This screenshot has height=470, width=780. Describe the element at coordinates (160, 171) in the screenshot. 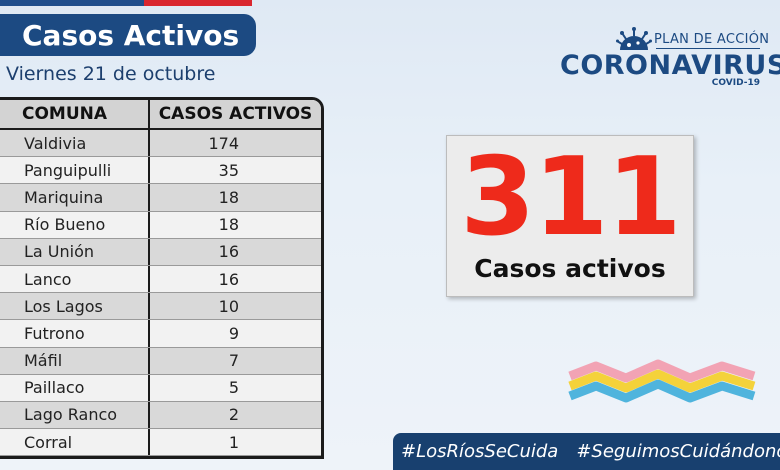

I see `table-row: Panguipulli 35` at that location.